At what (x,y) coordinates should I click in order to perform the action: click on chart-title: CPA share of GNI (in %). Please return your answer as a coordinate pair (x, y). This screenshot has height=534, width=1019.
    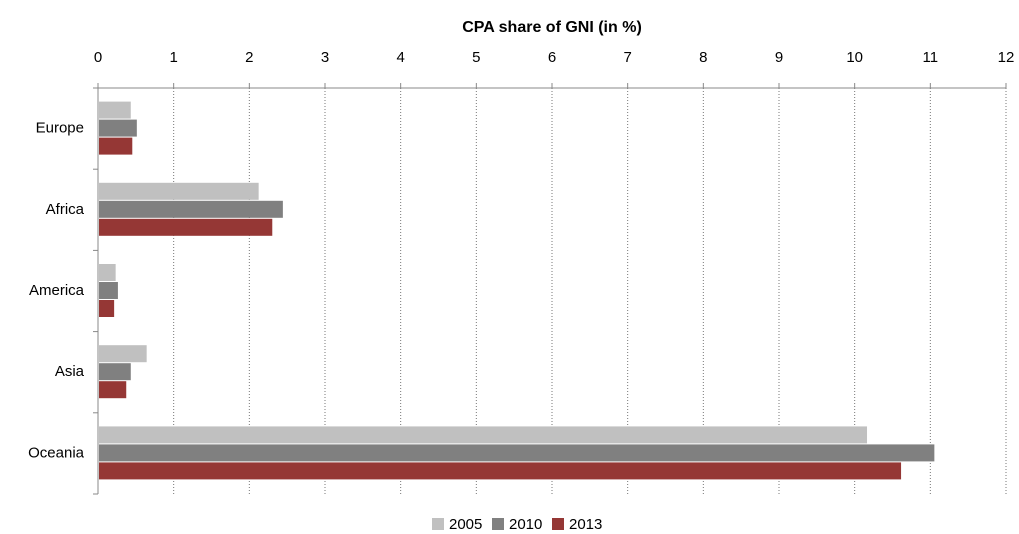
    Looking at the image, I should click on (552, 27).